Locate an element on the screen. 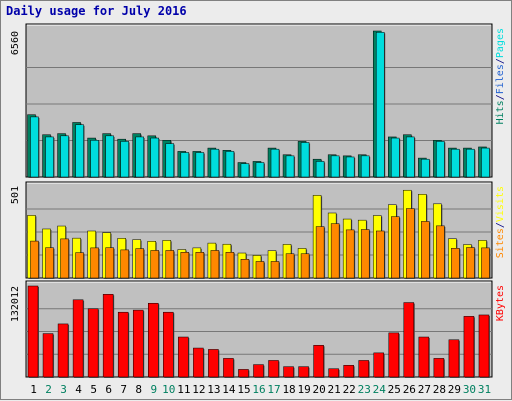  day-label-7: 7 is located at coordinates (123, 389).